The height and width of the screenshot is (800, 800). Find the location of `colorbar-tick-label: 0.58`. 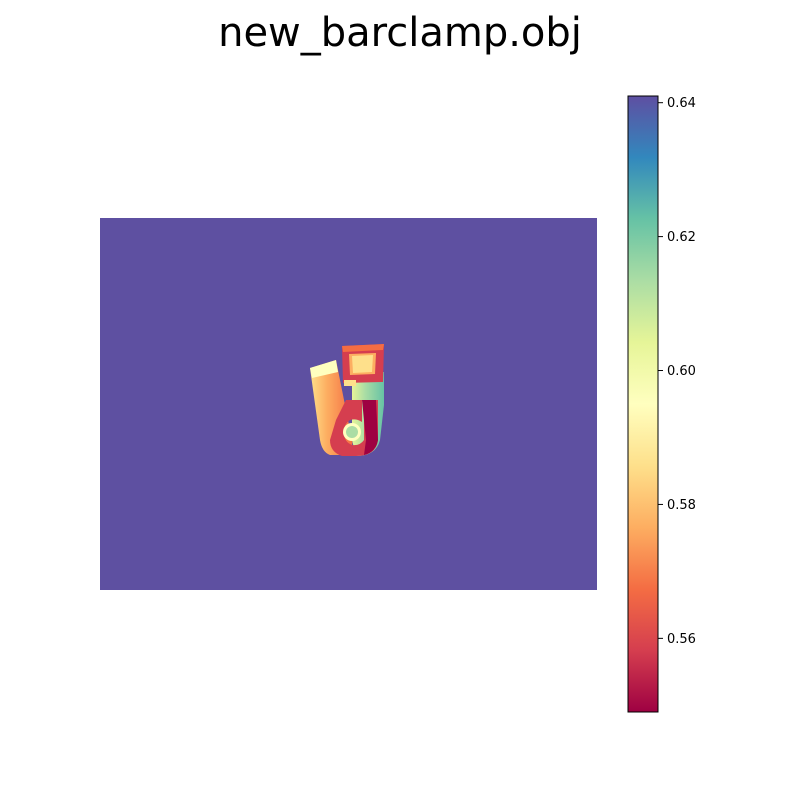

colorbar-tick-label: 0.58 is located at coordinates (681, 505).